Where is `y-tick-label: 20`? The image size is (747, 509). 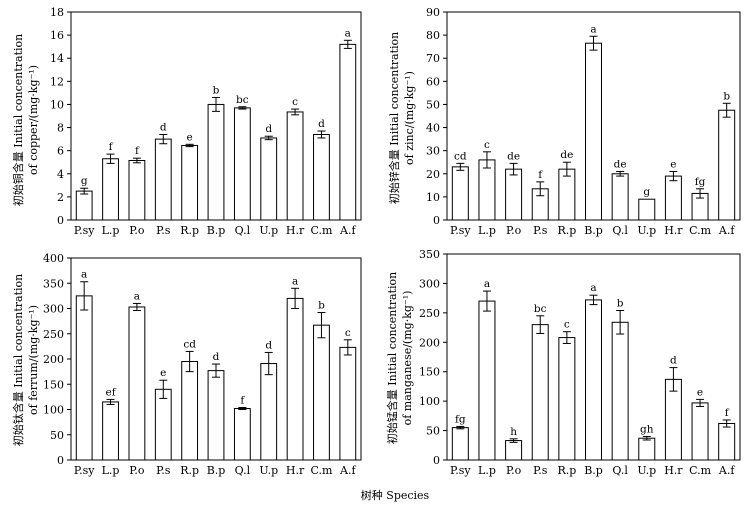
y-tick-label: 20 is located at coordinates (433, 174).